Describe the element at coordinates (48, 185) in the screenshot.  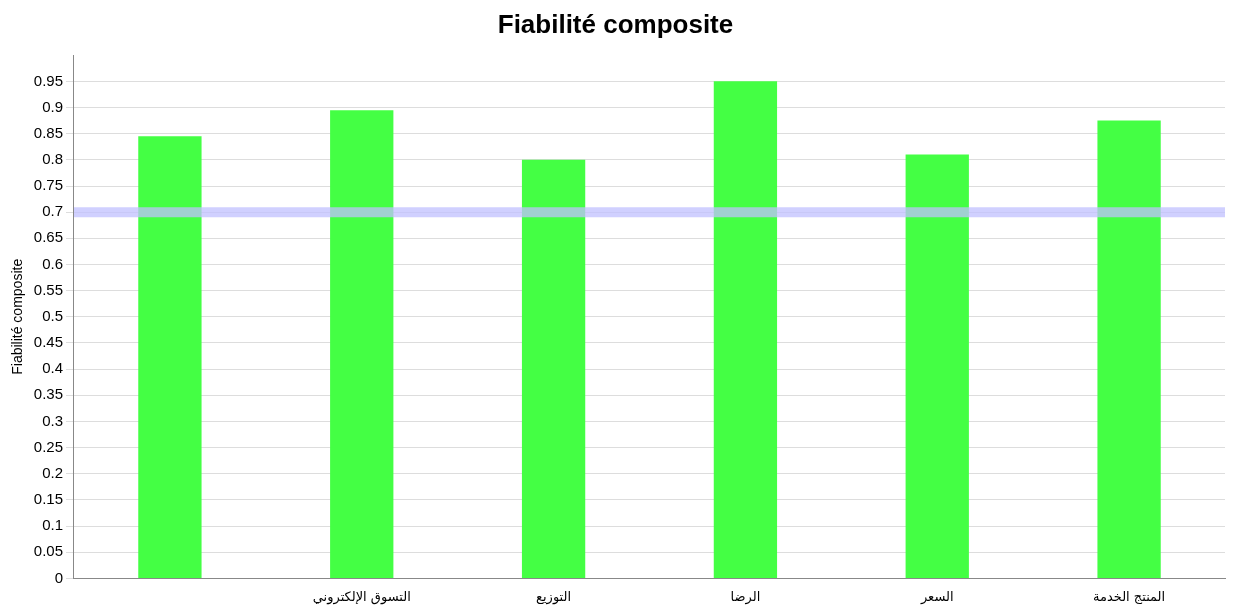
I see `y-tick-label: 0.75` at that location.